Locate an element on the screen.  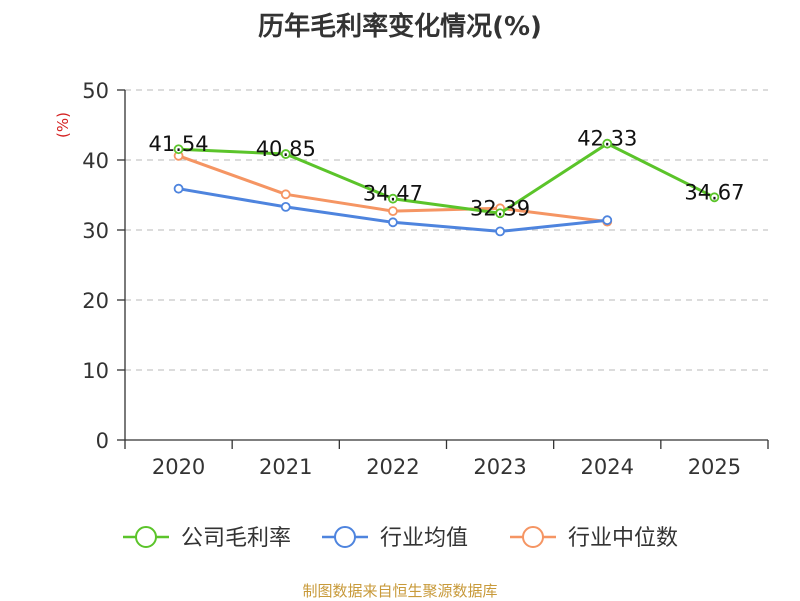
x-tick-label: 2024 is located at coordinates (607, 467).